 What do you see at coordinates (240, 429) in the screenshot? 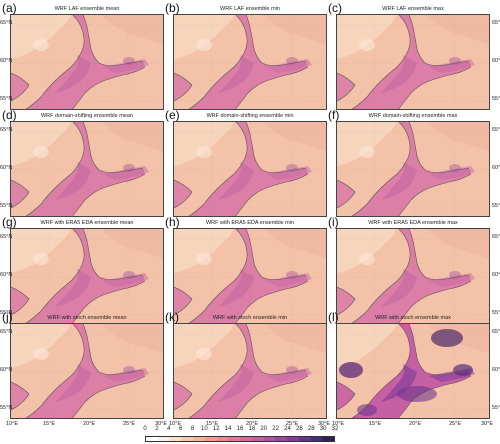
I see `colorbar-tick-label: 16` at bounding box center [240, 429].